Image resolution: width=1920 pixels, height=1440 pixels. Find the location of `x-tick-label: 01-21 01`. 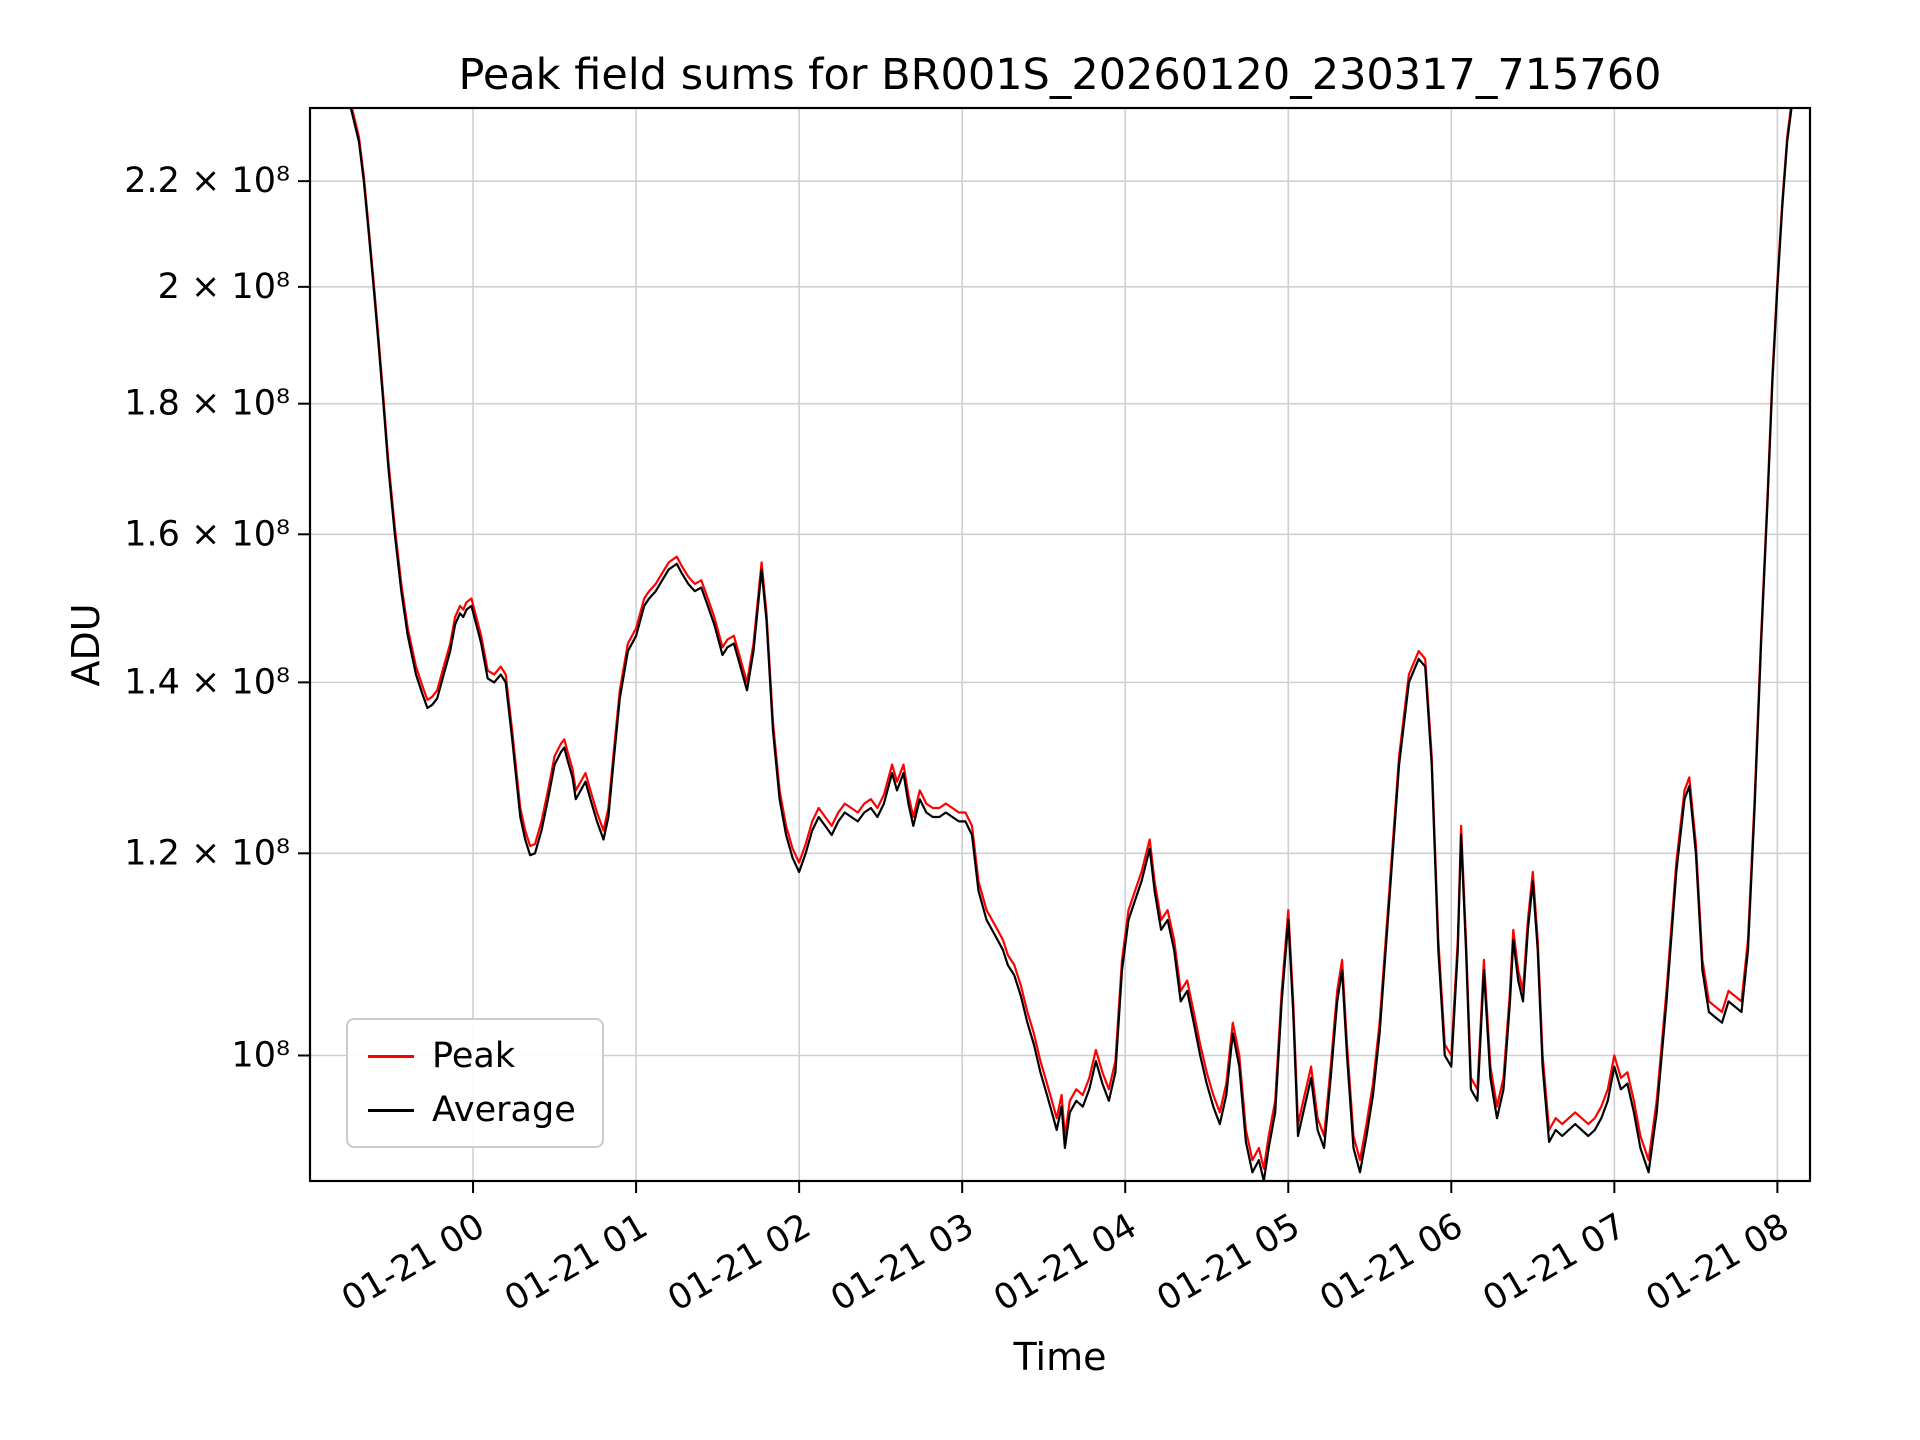

x-tick-label: 01-21 01 is located at coordinates (576, 1262).